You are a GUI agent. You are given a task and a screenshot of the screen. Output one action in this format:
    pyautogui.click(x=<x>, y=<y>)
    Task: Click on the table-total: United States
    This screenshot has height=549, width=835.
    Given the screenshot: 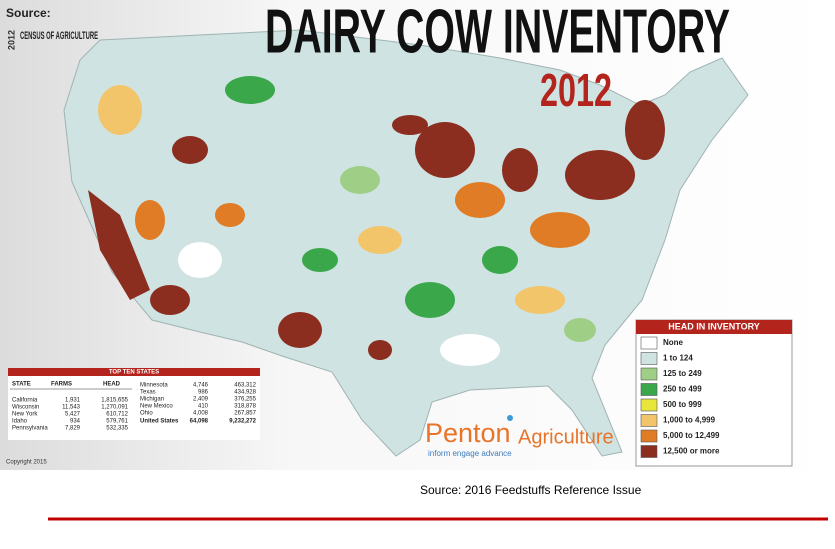 What is the action you would take?
    pyautogui.click(x=159, y=422)
    